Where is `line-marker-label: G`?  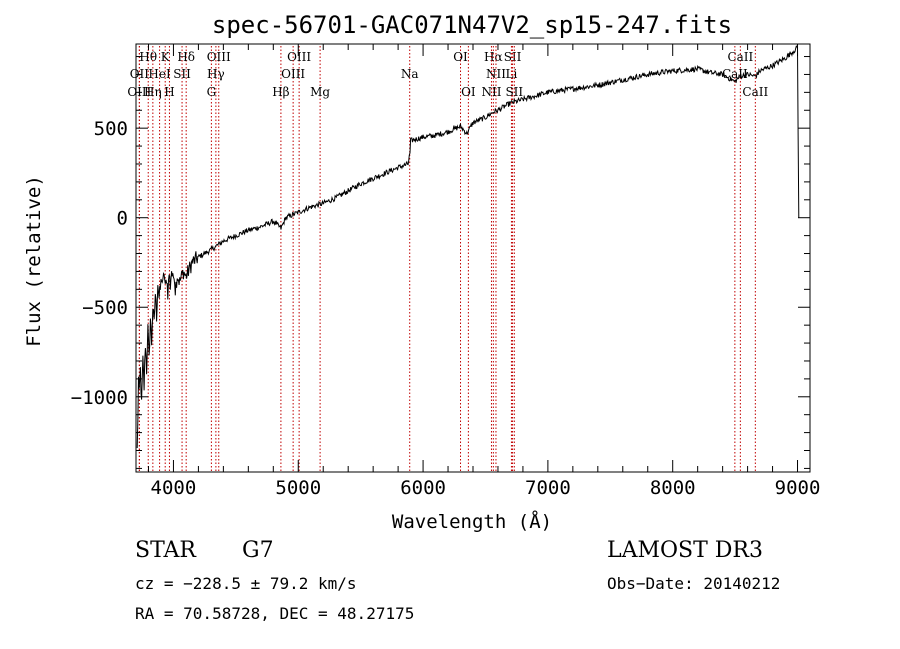
line-marker-label: G is located at coordinates (212, 92).